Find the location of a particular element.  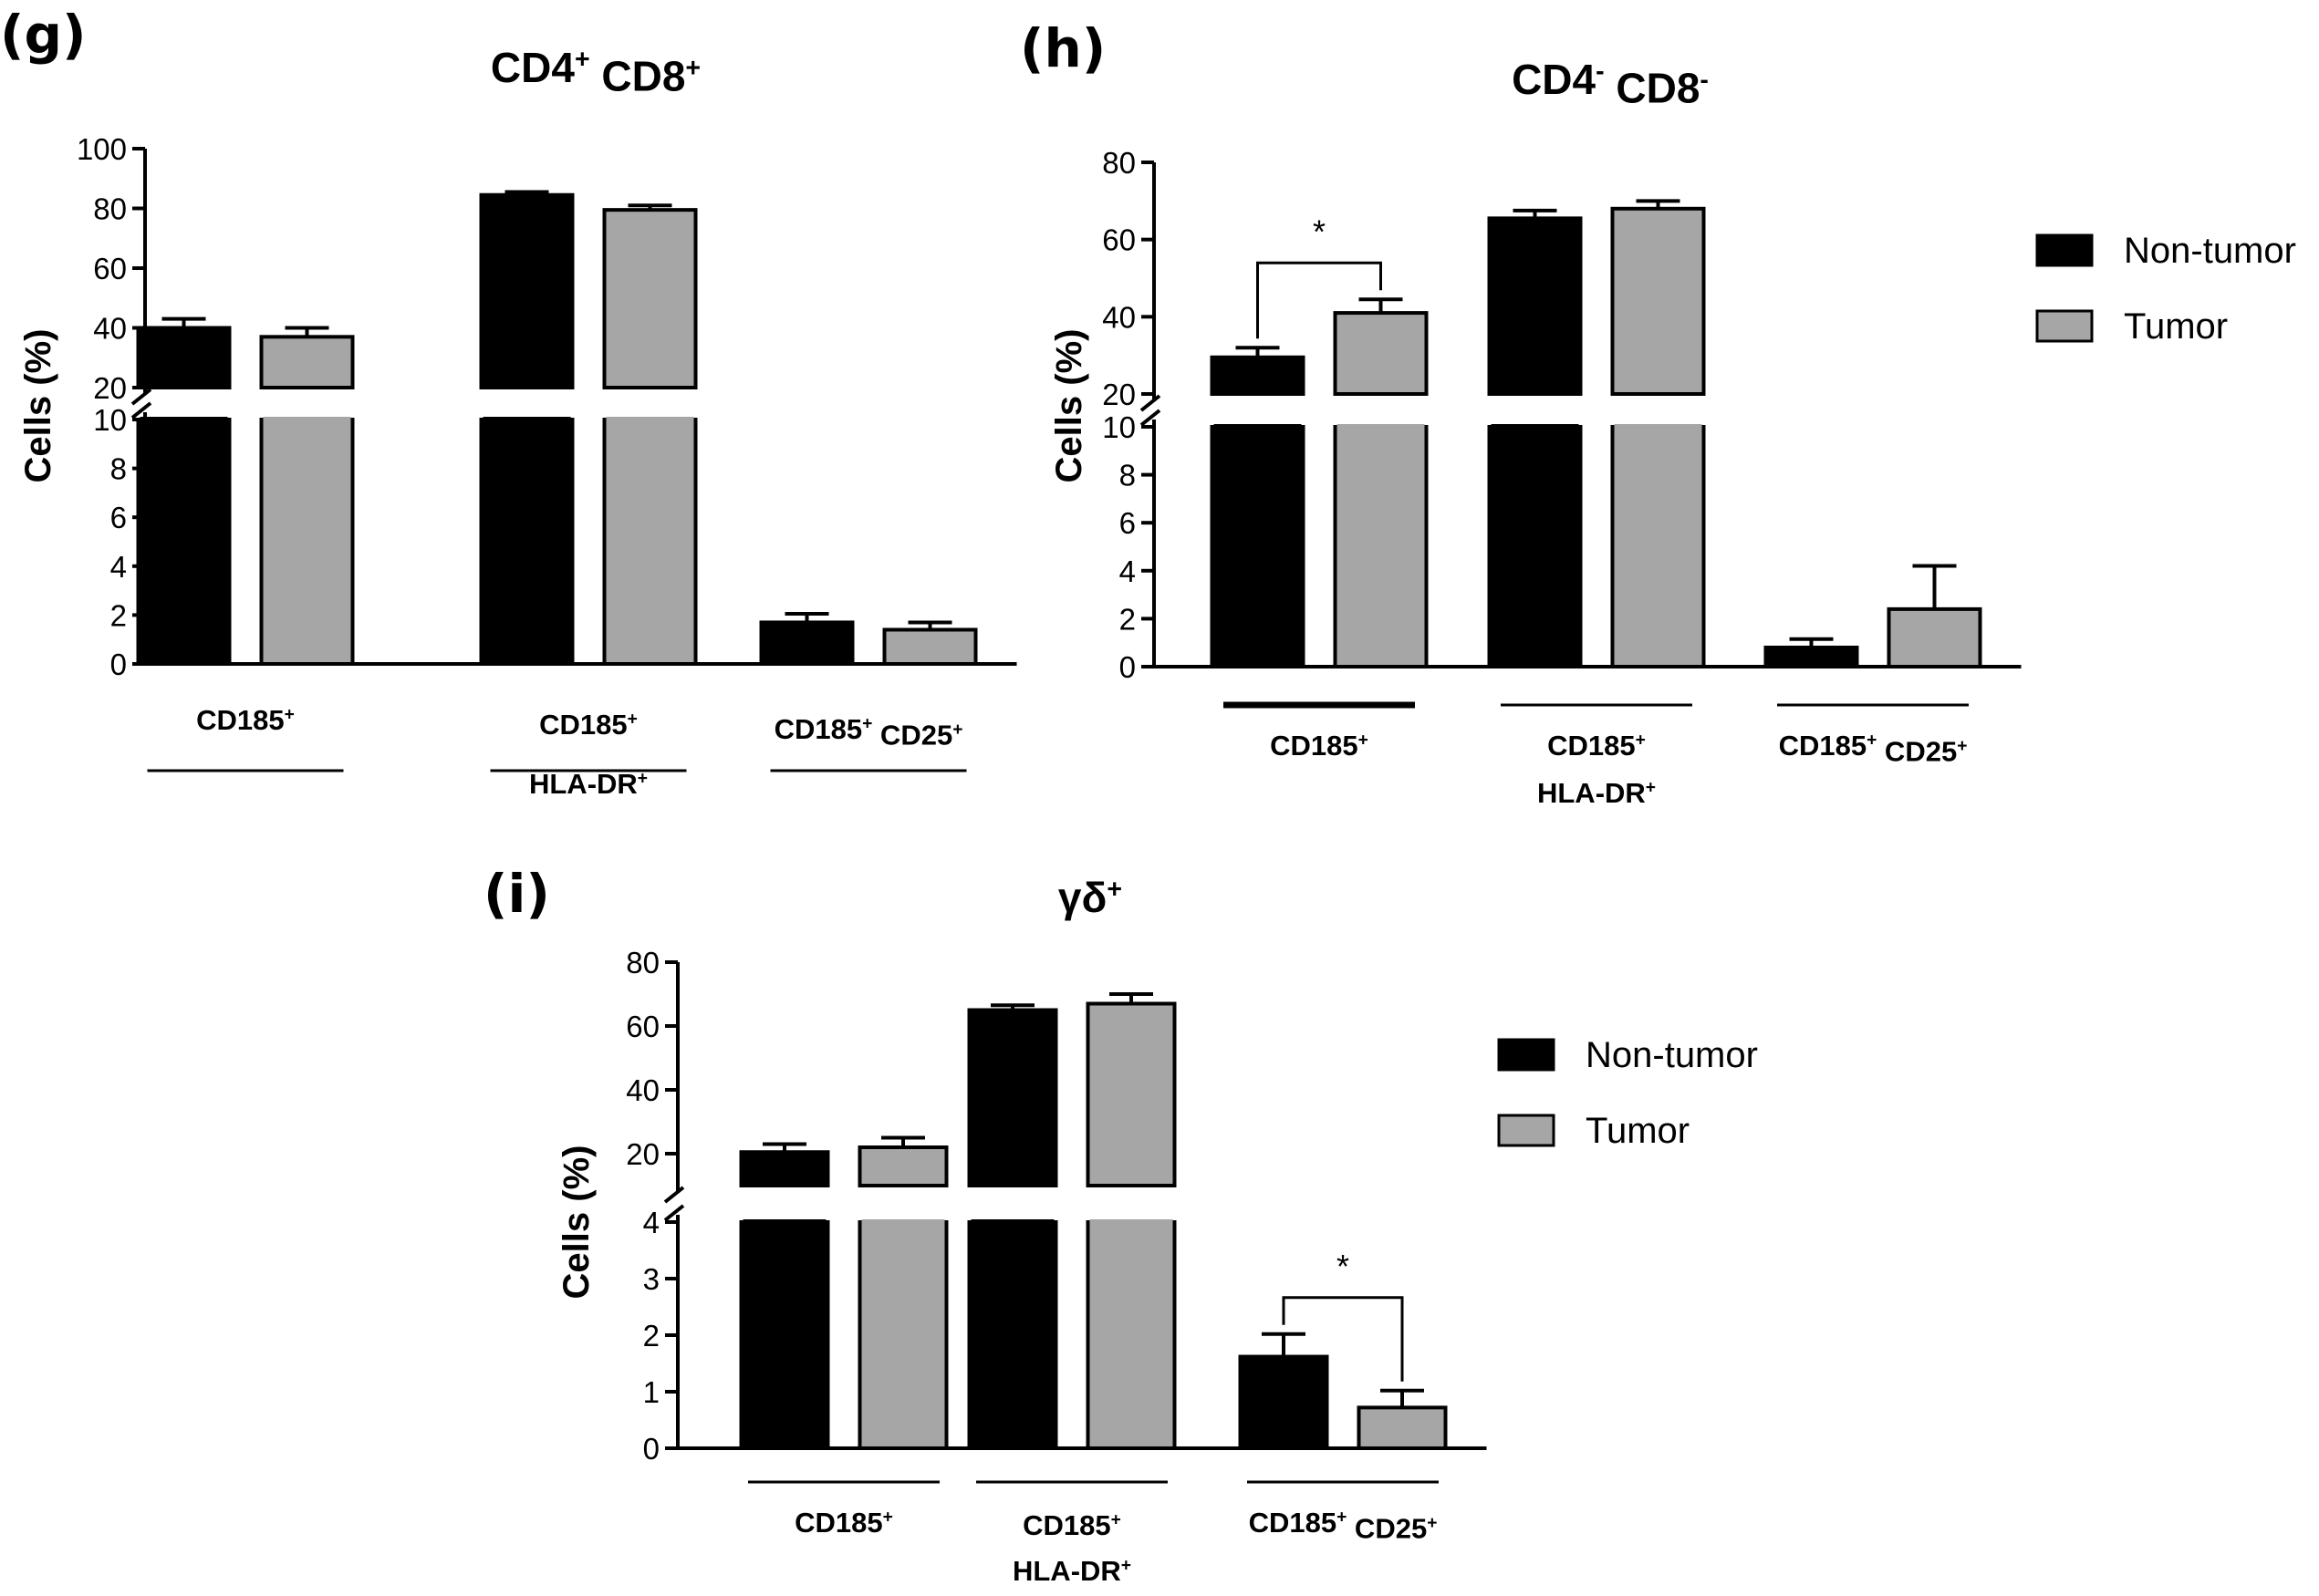

y-tick-label: 100 is located at coordinates (102, 149).